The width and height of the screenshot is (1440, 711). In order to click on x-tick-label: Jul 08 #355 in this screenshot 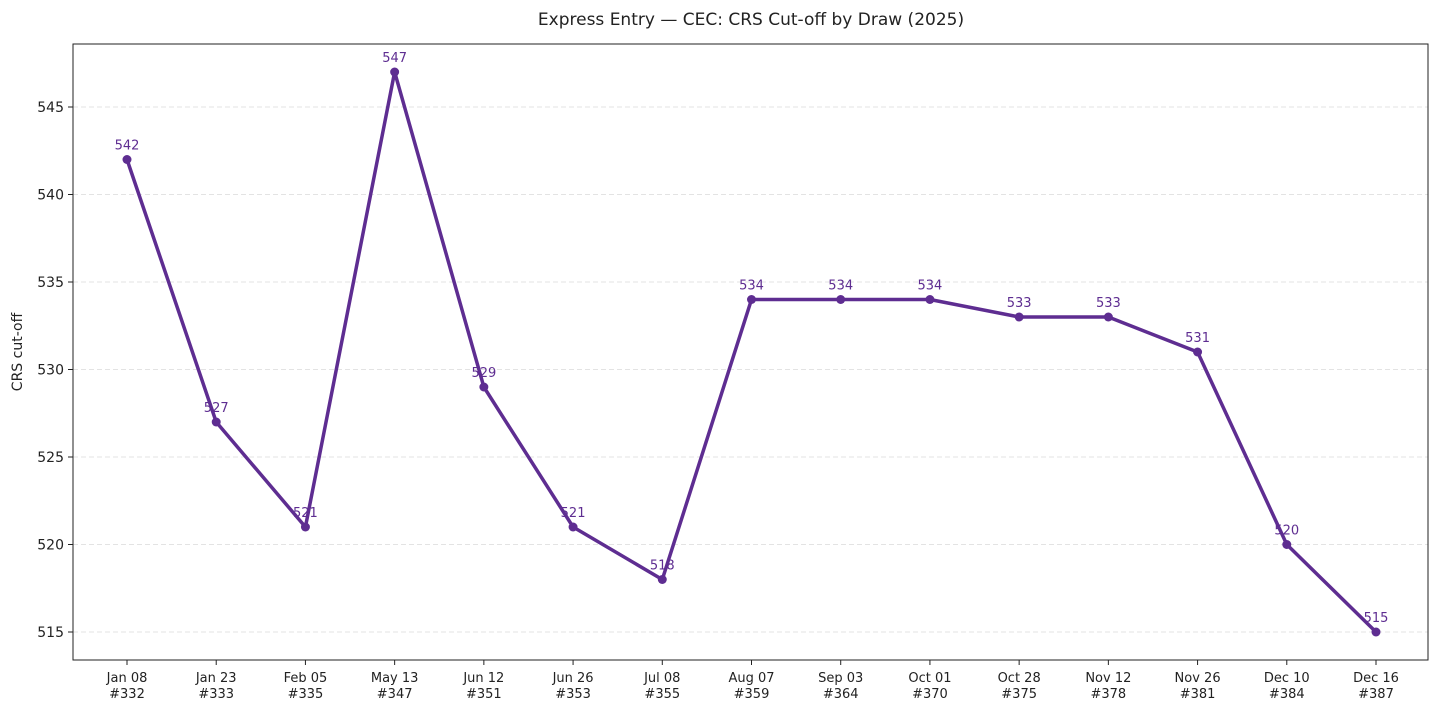, I will do `click(661, 686)`.